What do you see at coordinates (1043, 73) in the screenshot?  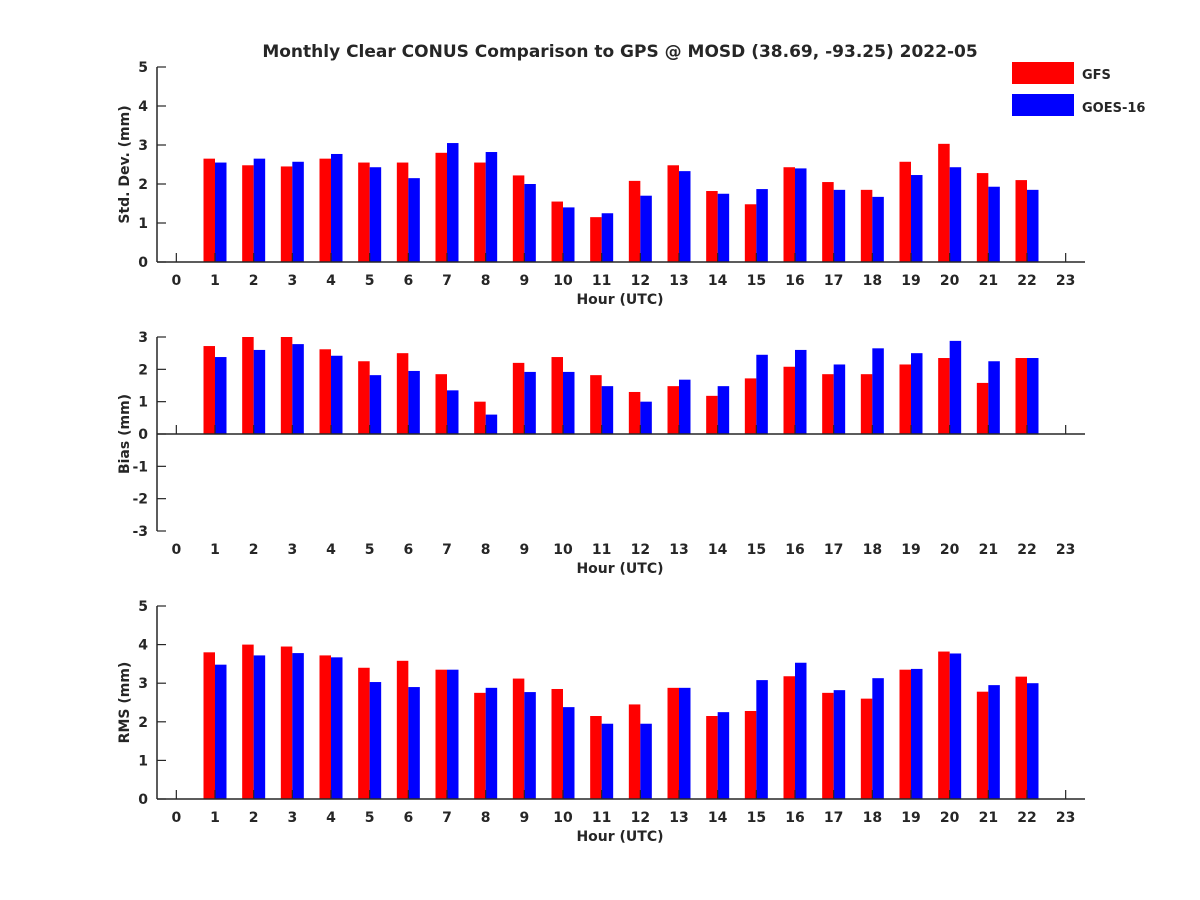 I see `legend-swatch-gfs` at bounding box center [1043, 73].